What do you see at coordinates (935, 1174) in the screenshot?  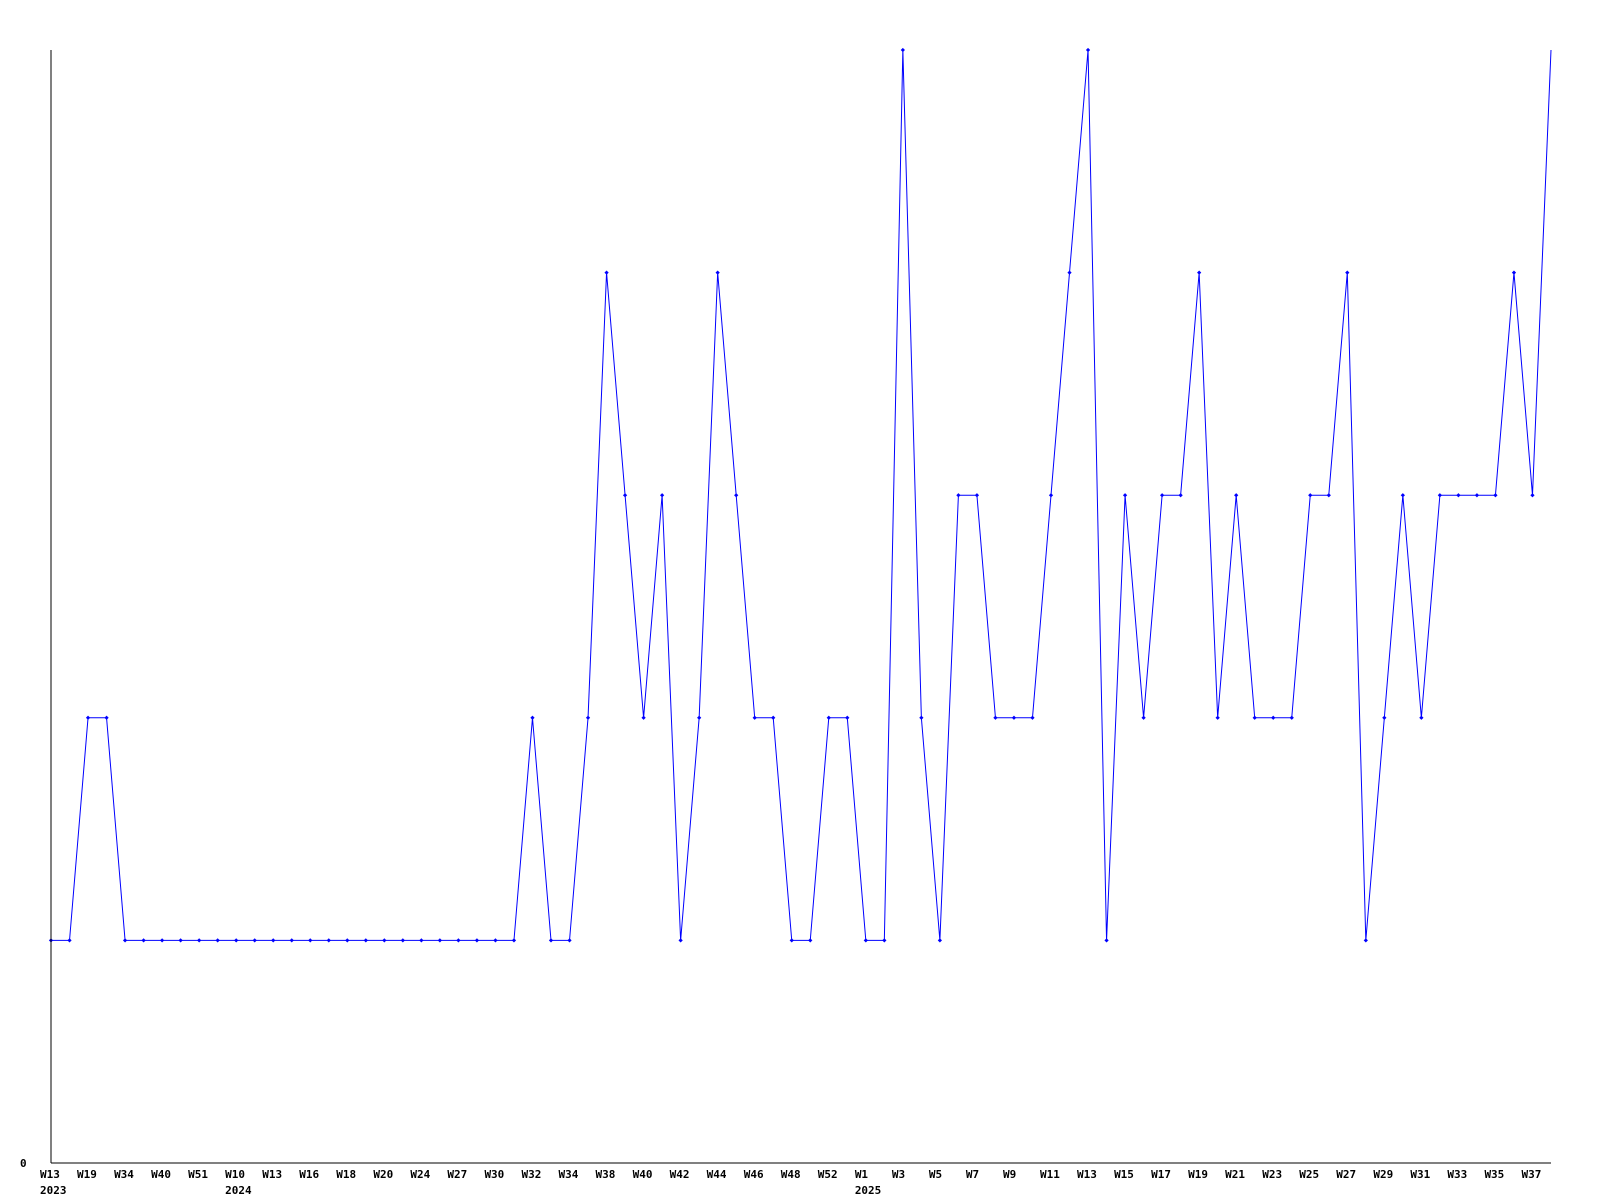 I see `x-tick-label: W5` at bounding box center [935, 1174].